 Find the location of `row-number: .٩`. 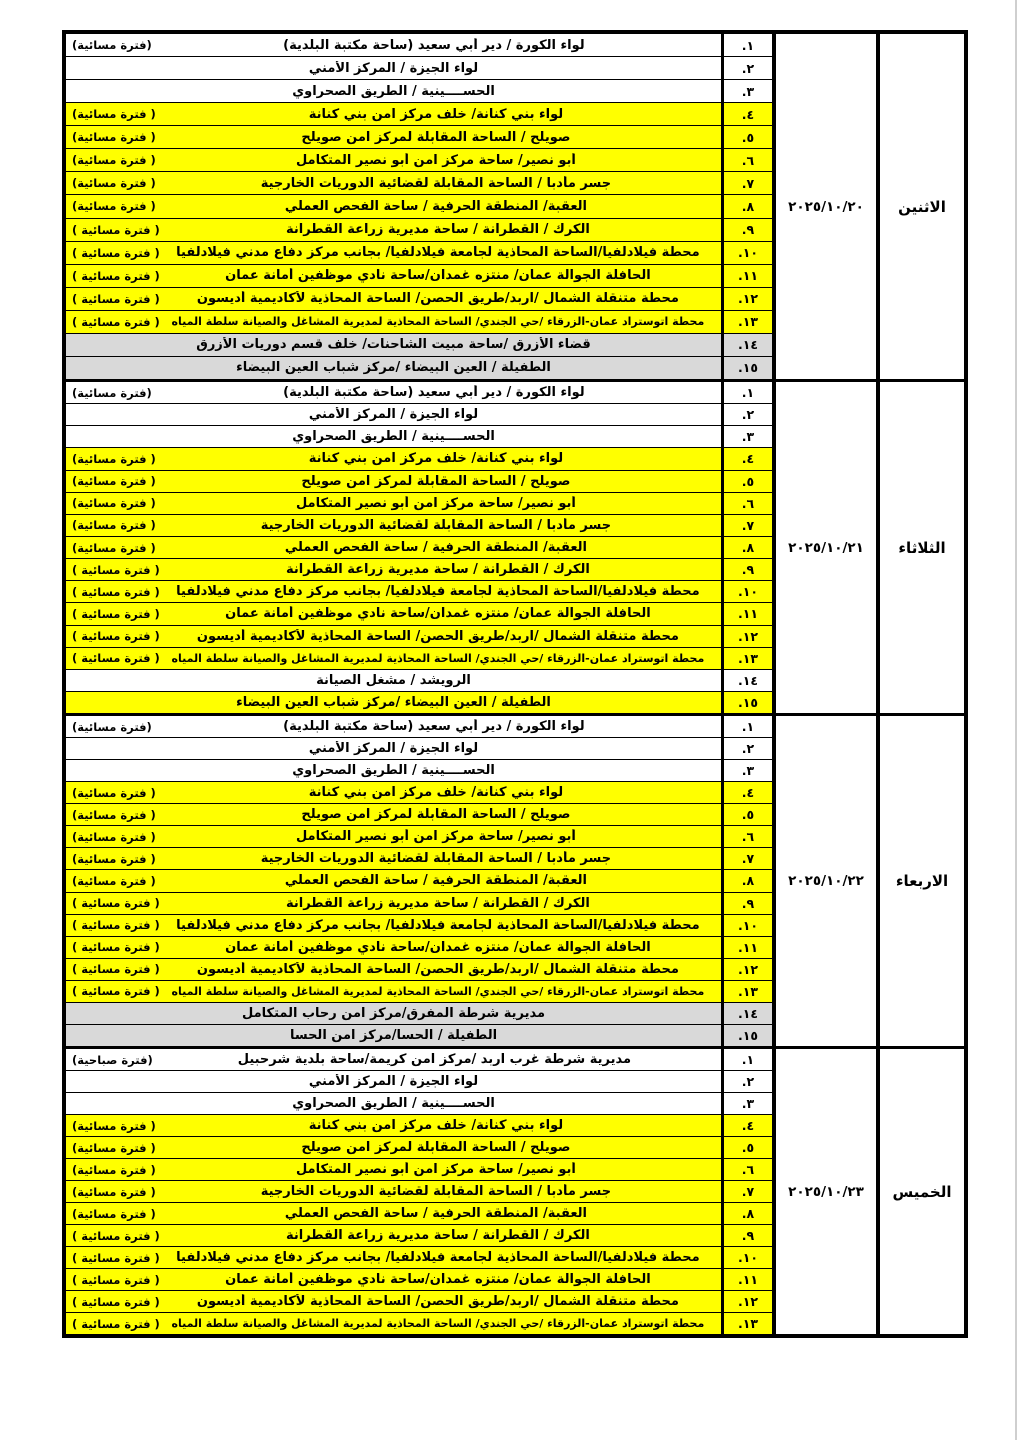

row-number: .٩ is located at coordinates (746, 903).